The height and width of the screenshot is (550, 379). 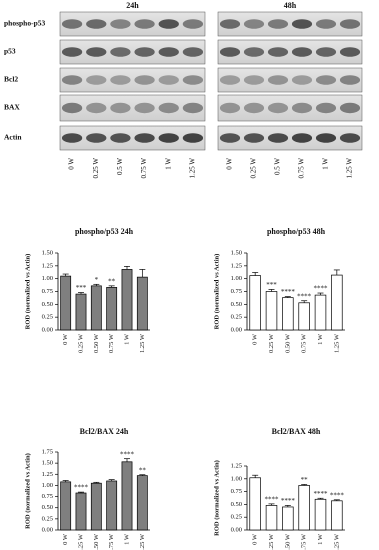 What do you see at coordinates (13, 137) in the screenshot?
I see `row-label: Actin` at bounding box center [13, 137].